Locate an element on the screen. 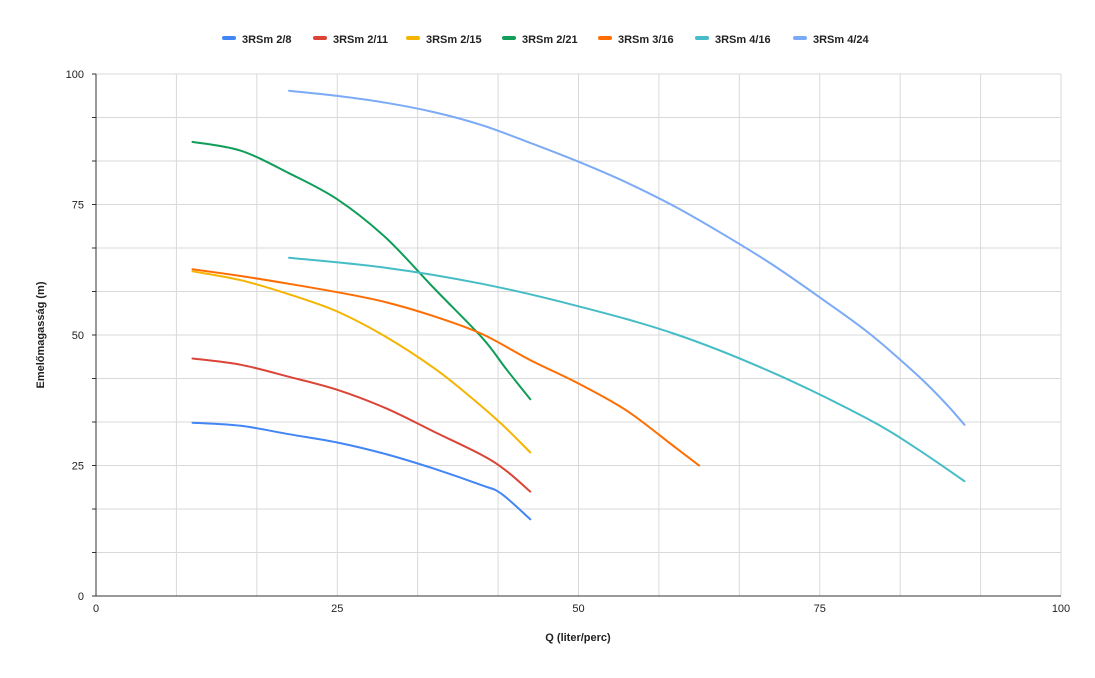 The height and width of the screenshot is (678, 1095). legend-label: 3RSm 2/15 is located at coordinates (454, 40).